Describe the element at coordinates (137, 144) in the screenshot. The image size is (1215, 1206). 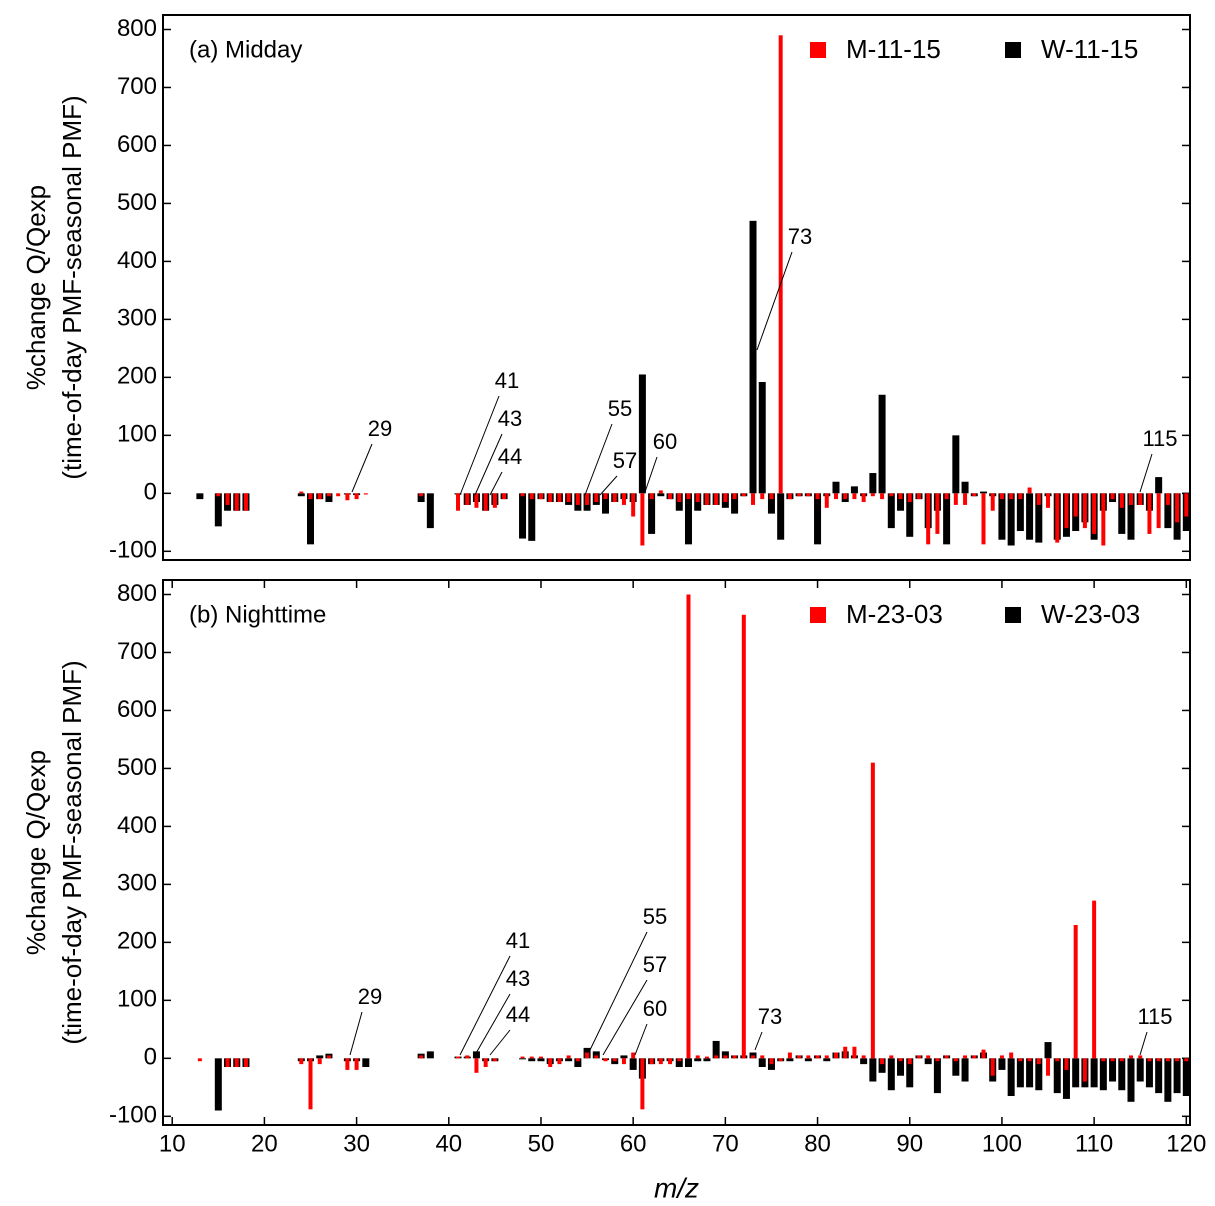
I see `y-tick-label: 600` at that location.